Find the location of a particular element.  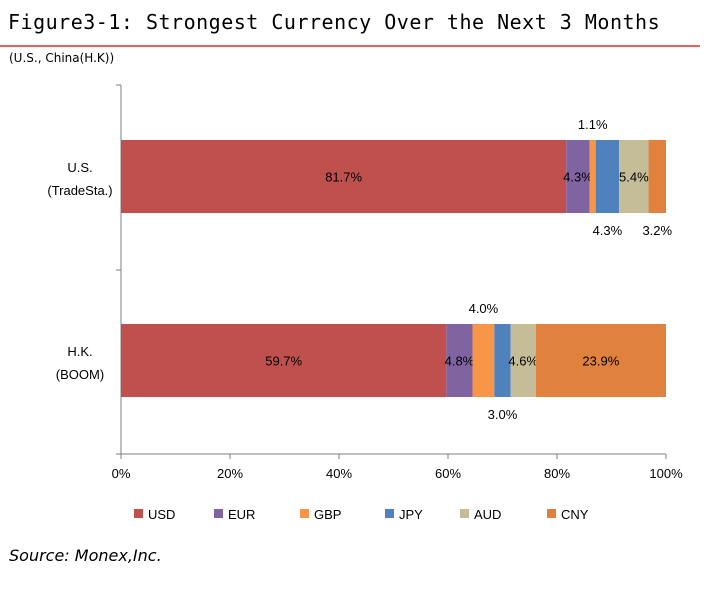

source-note: Source: Monex,Inc. is located at coordinates (85, 555).